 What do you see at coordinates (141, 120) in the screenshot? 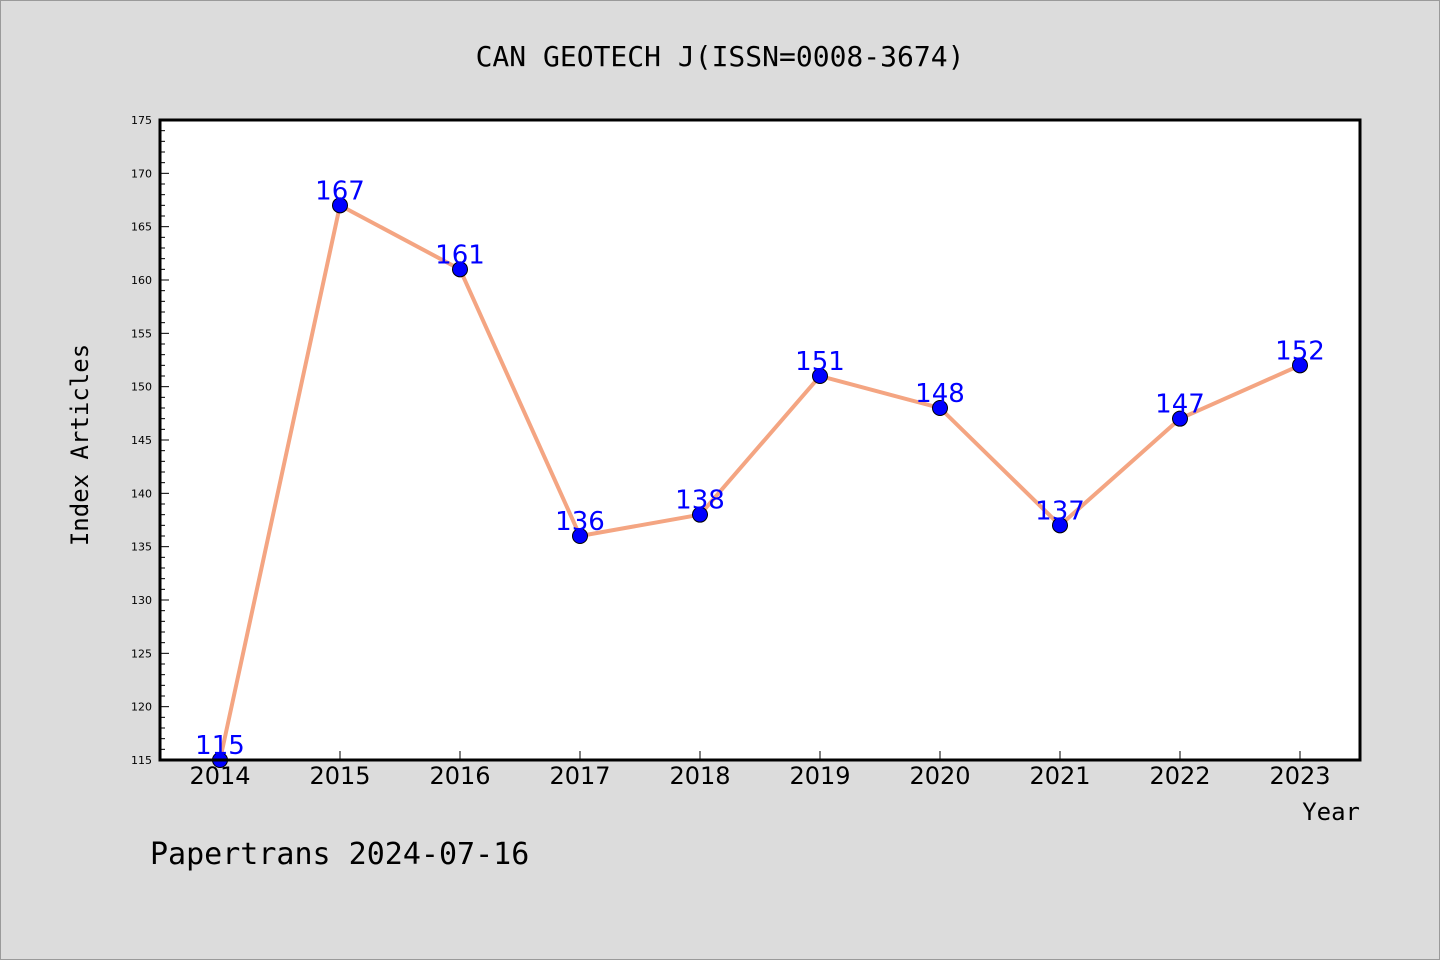
I see `y-tick-label: 175` at bounding box center [141, 120].